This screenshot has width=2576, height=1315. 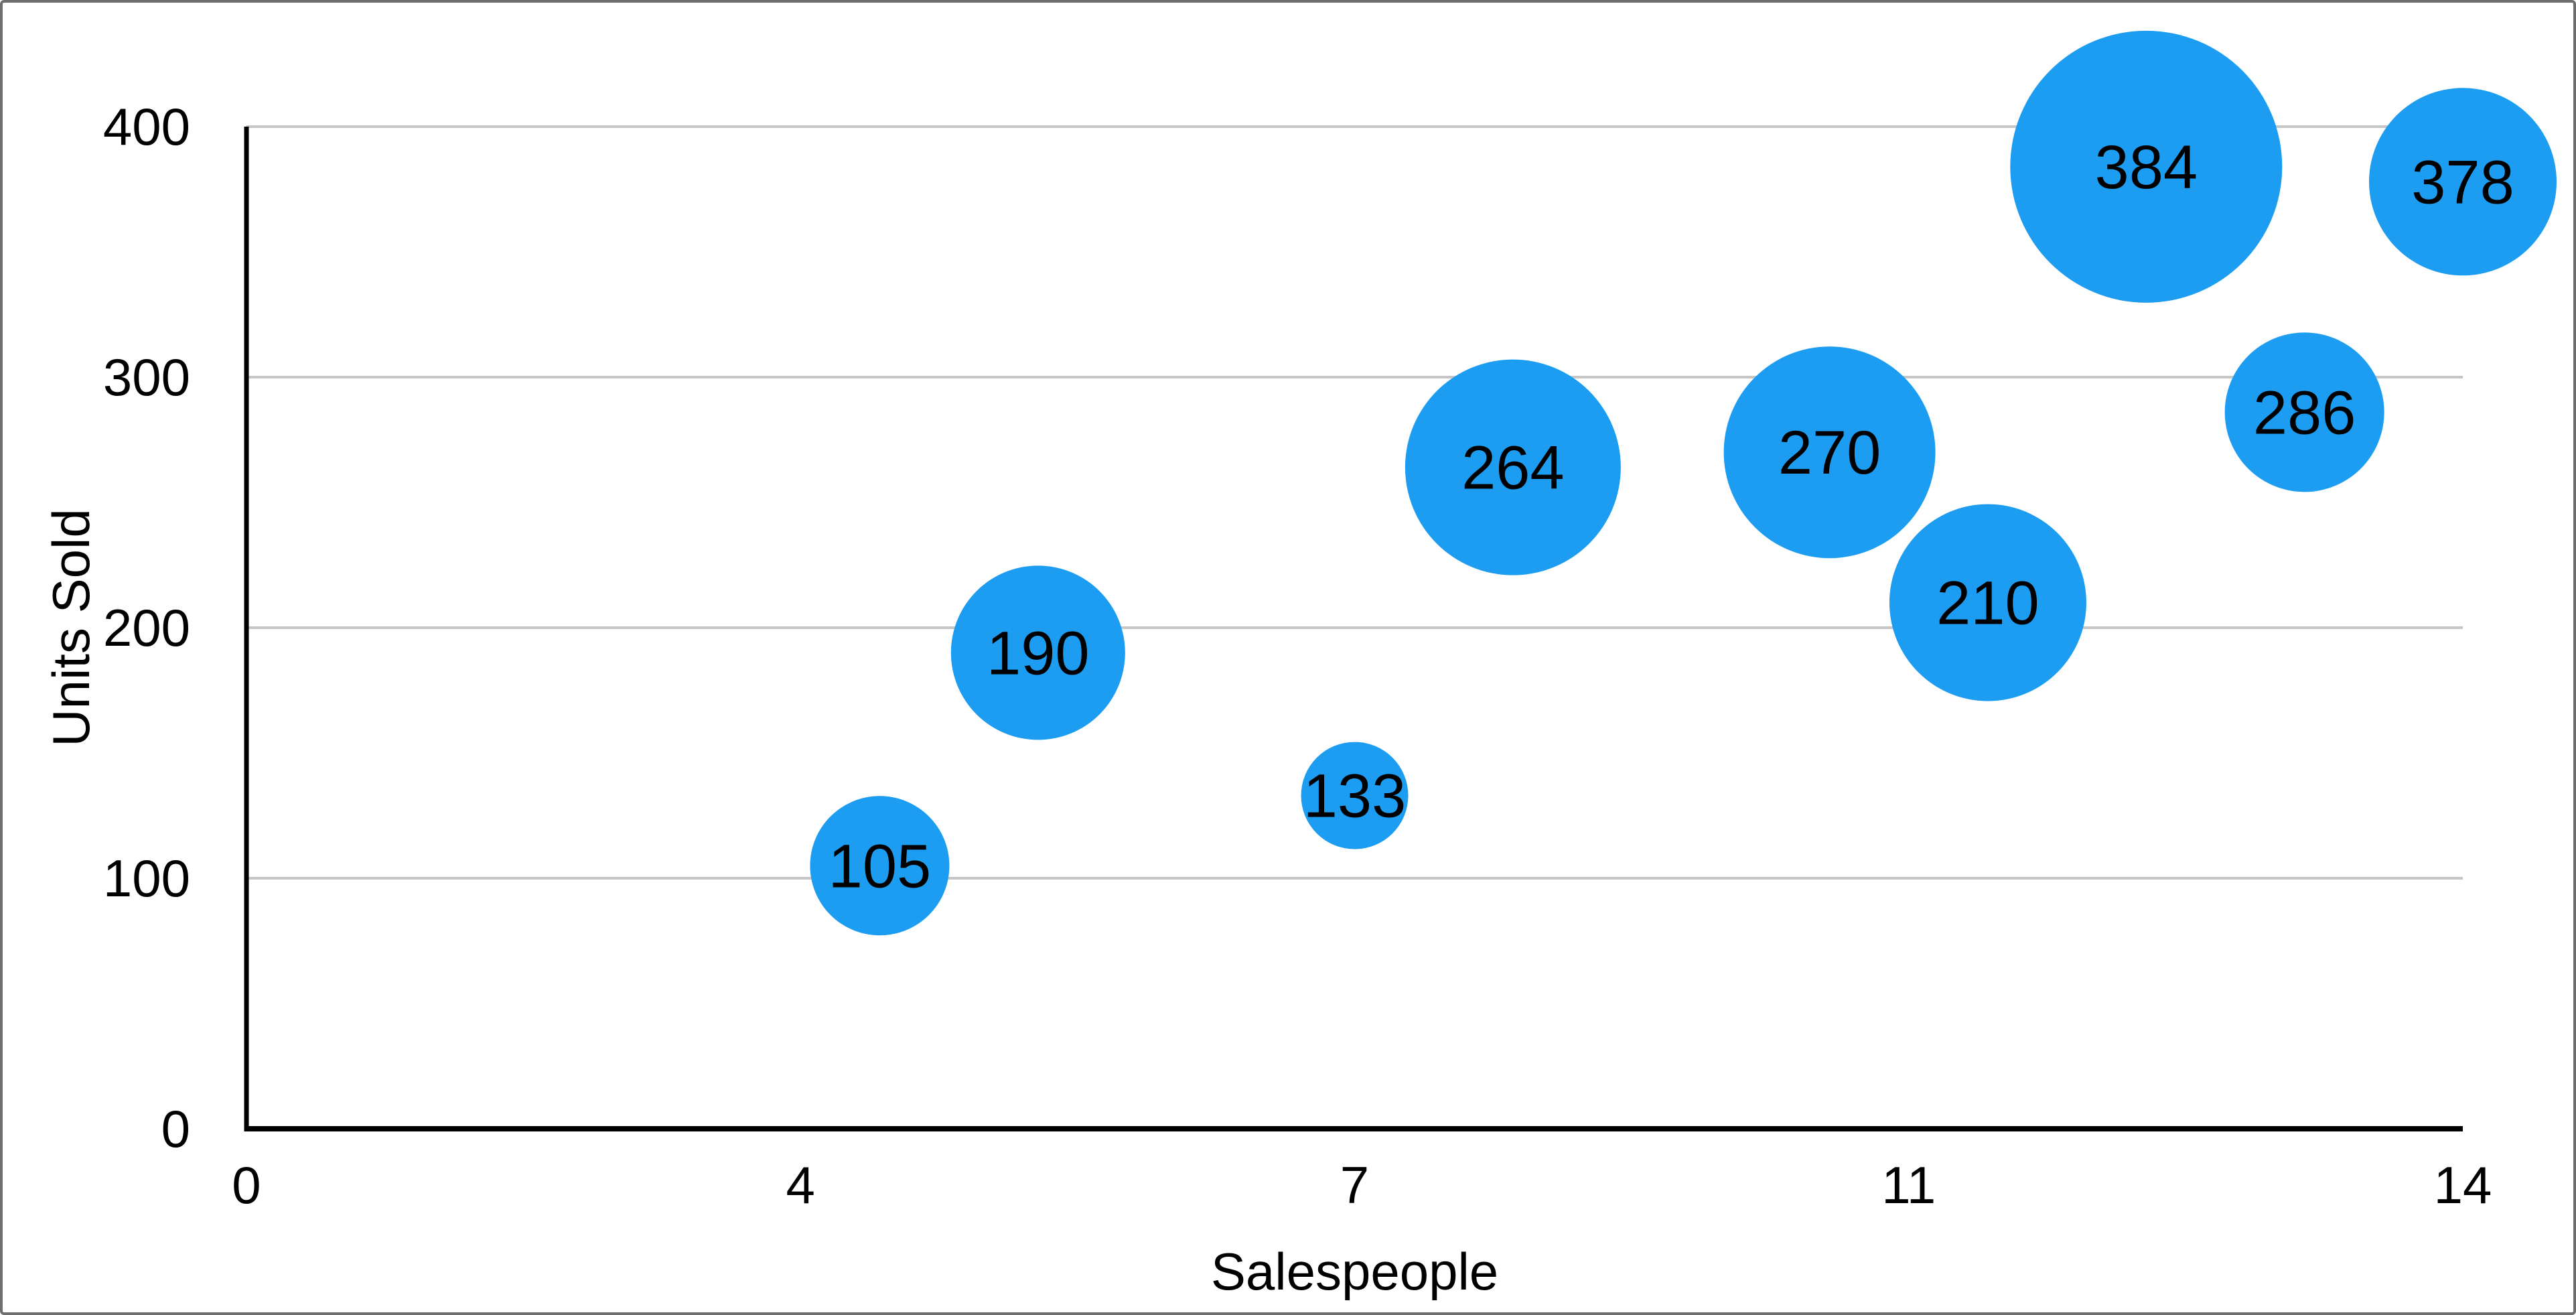 I want to click on bubble-value-label: 384, so click(x=2146, y=167).